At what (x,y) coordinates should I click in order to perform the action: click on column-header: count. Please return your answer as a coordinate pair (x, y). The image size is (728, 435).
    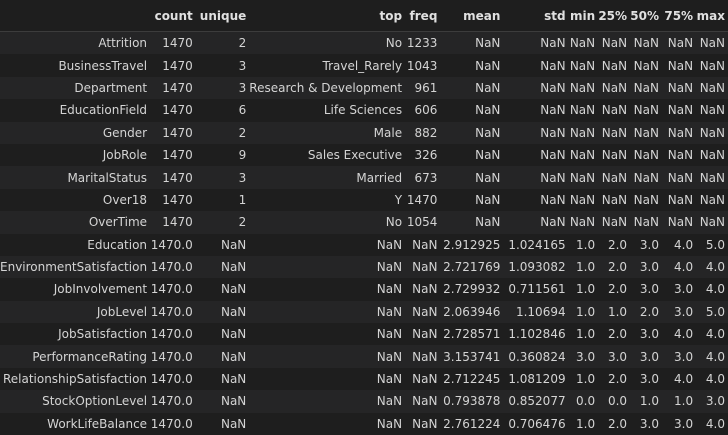
    Looking at the image, I should click on (173, 16).